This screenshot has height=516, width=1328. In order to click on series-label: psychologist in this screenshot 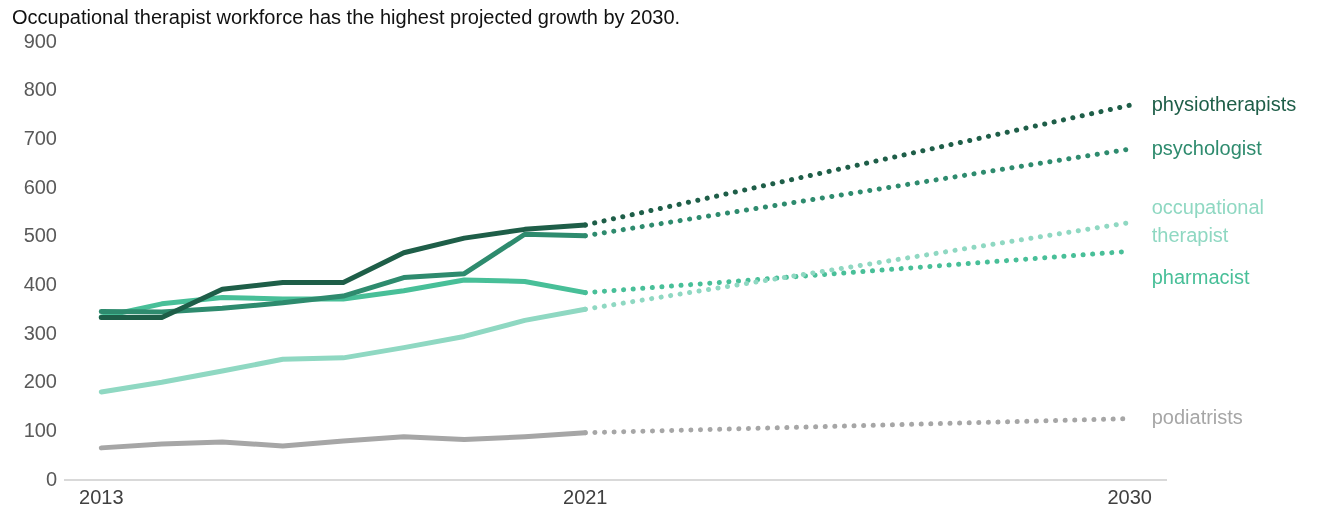, I will do `click(1207, 147)`.